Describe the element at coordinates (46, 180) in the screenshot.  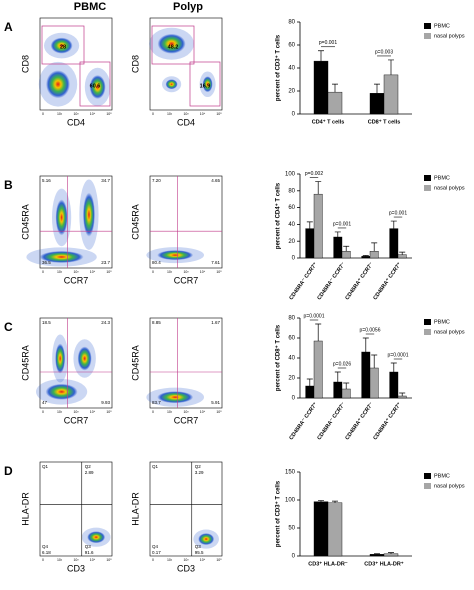
I see `quadrant-value: 5.16` at that location.